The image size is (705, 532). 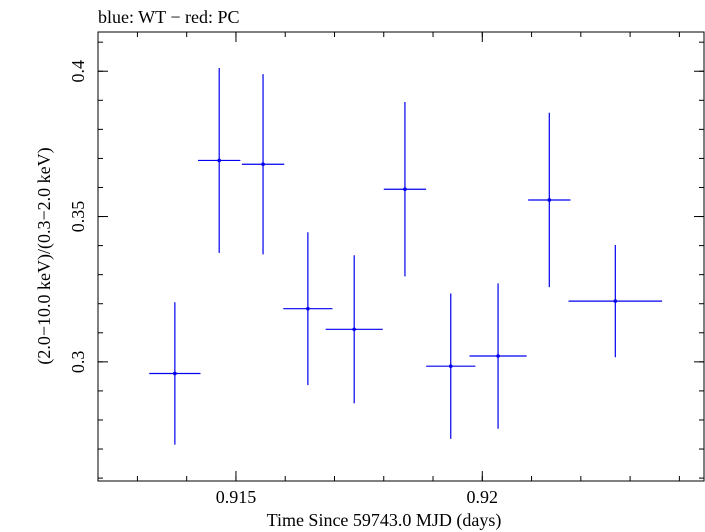 I want to click on x-axis-label: Time Since 59743.0 MJD (days), so click(x=384, y=520).